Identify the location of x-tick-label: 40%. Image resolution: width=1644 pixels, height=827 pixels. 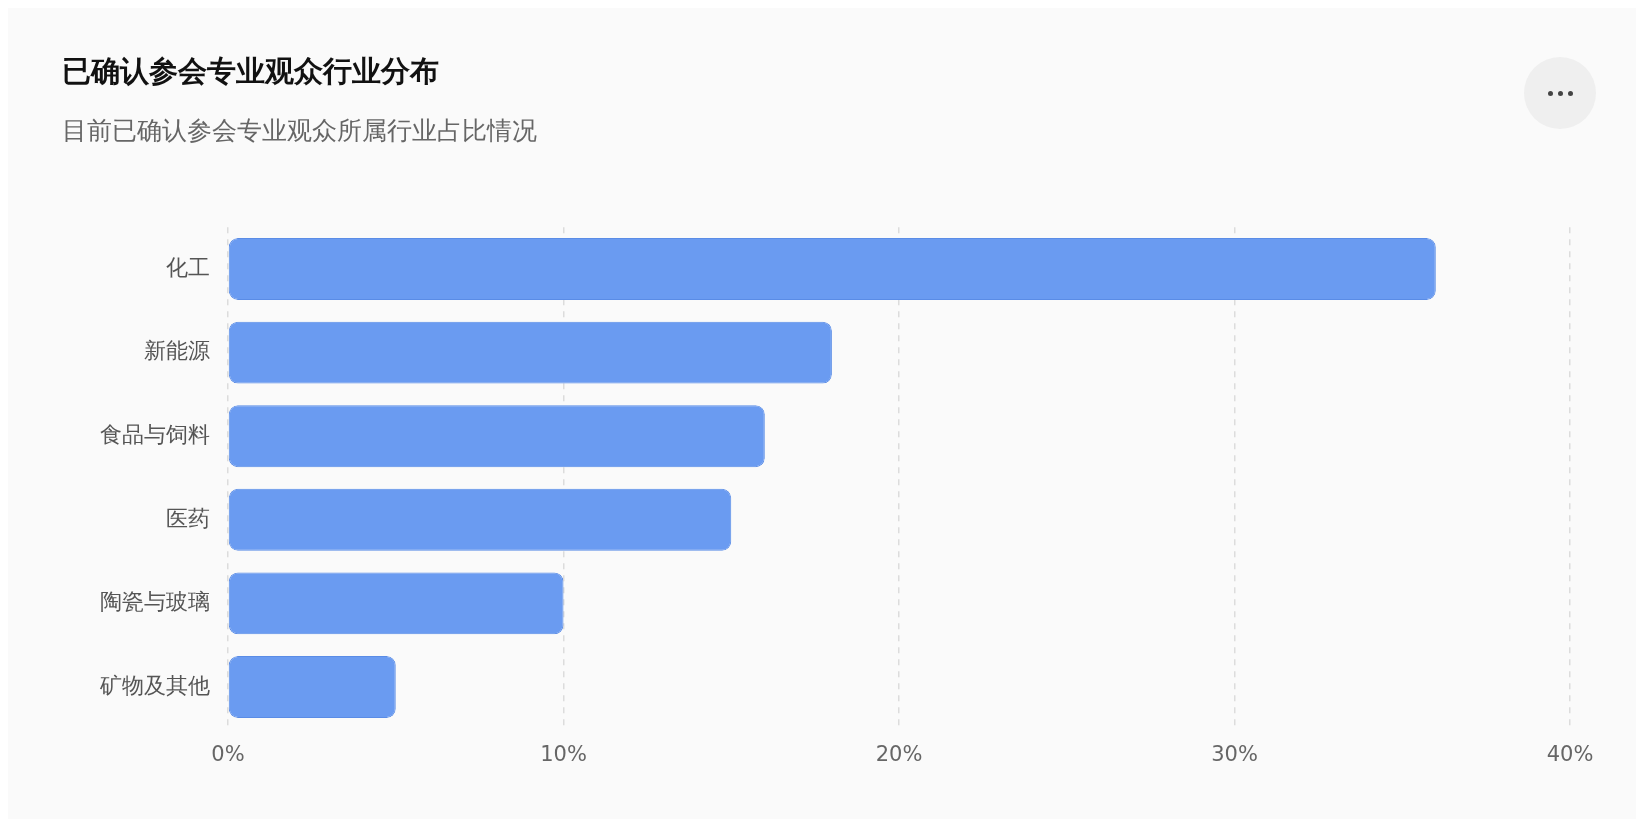
(1570, 753).